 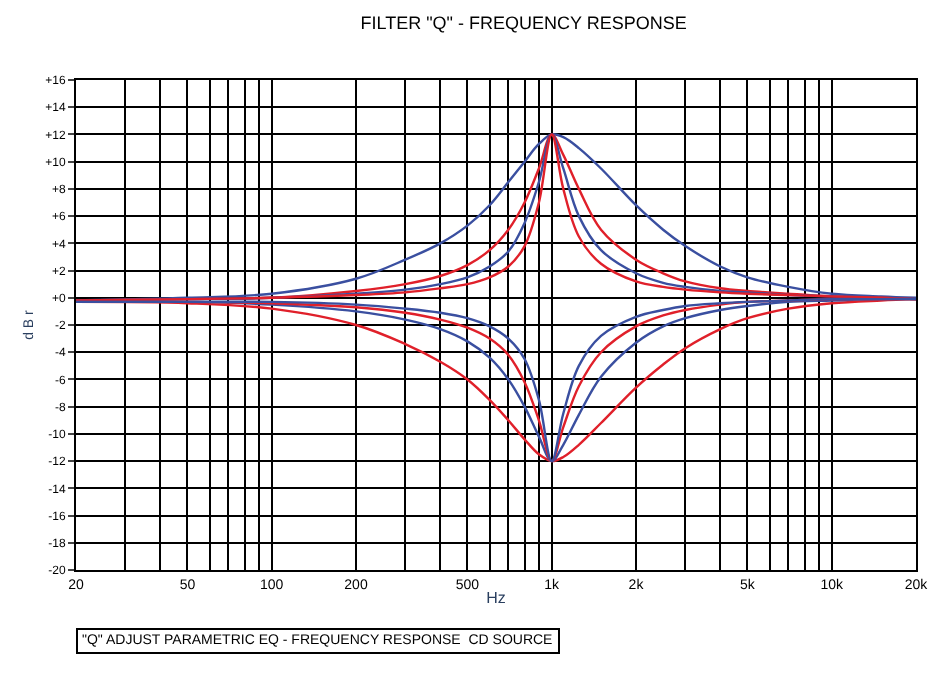 I want to click on chart-title: FILTER "Q" - FREQUENCY RESPONSE, so click(x=523, y=23).